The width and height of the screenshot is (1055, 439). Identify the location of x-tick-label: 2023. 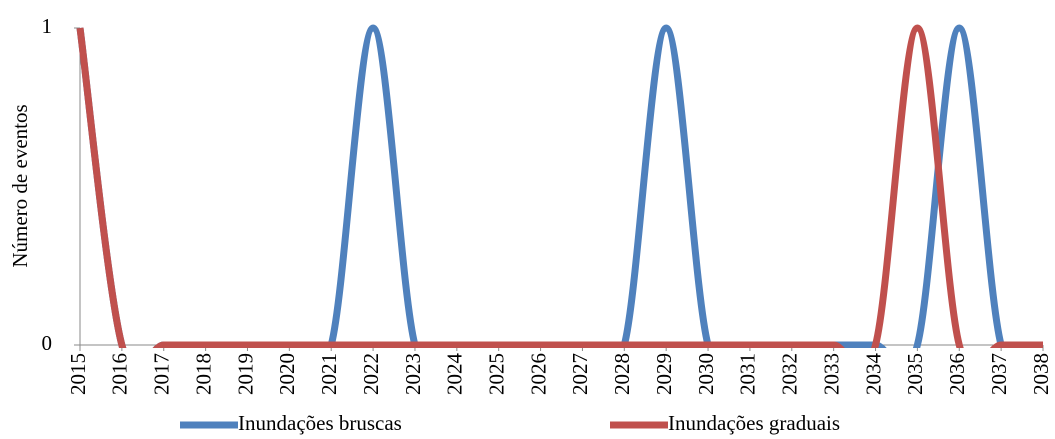
(413, 374).